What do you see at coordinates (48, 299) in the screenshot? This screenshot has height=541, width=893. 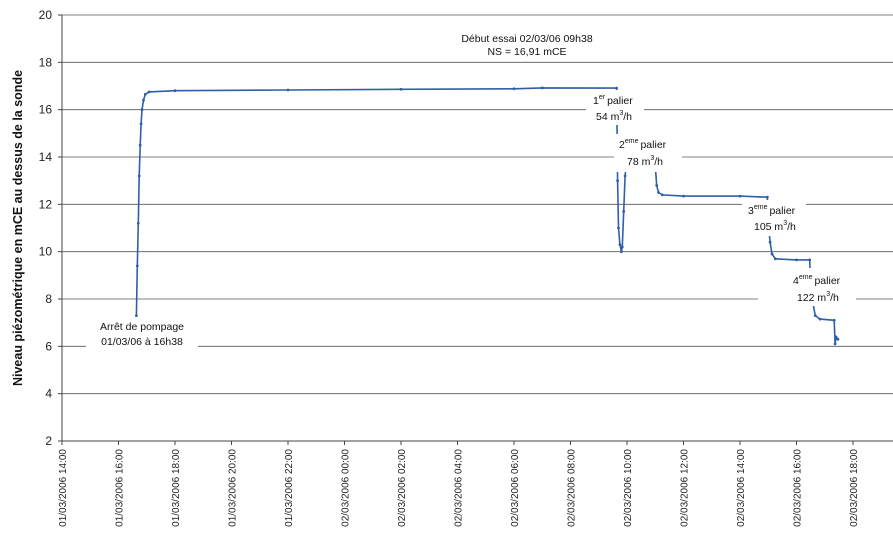 I see `y-tick-label: 8` at bounding box center [48, 299].